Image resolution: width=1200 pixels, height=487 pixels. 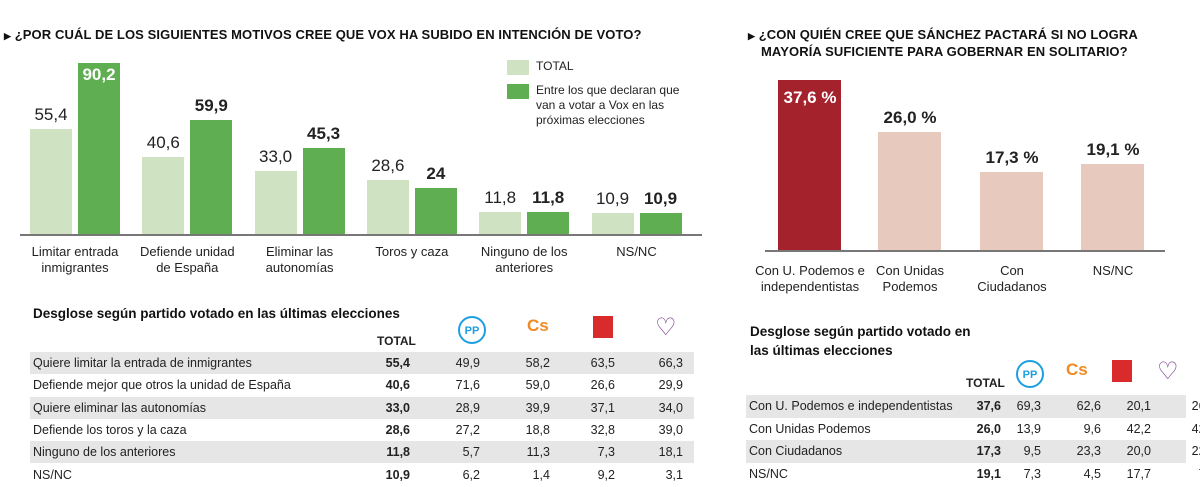 I want to click on table-row: Con Ciudadanos 17,3 9,5 23,3 20,0 22,8, so click(x=973, y=451).